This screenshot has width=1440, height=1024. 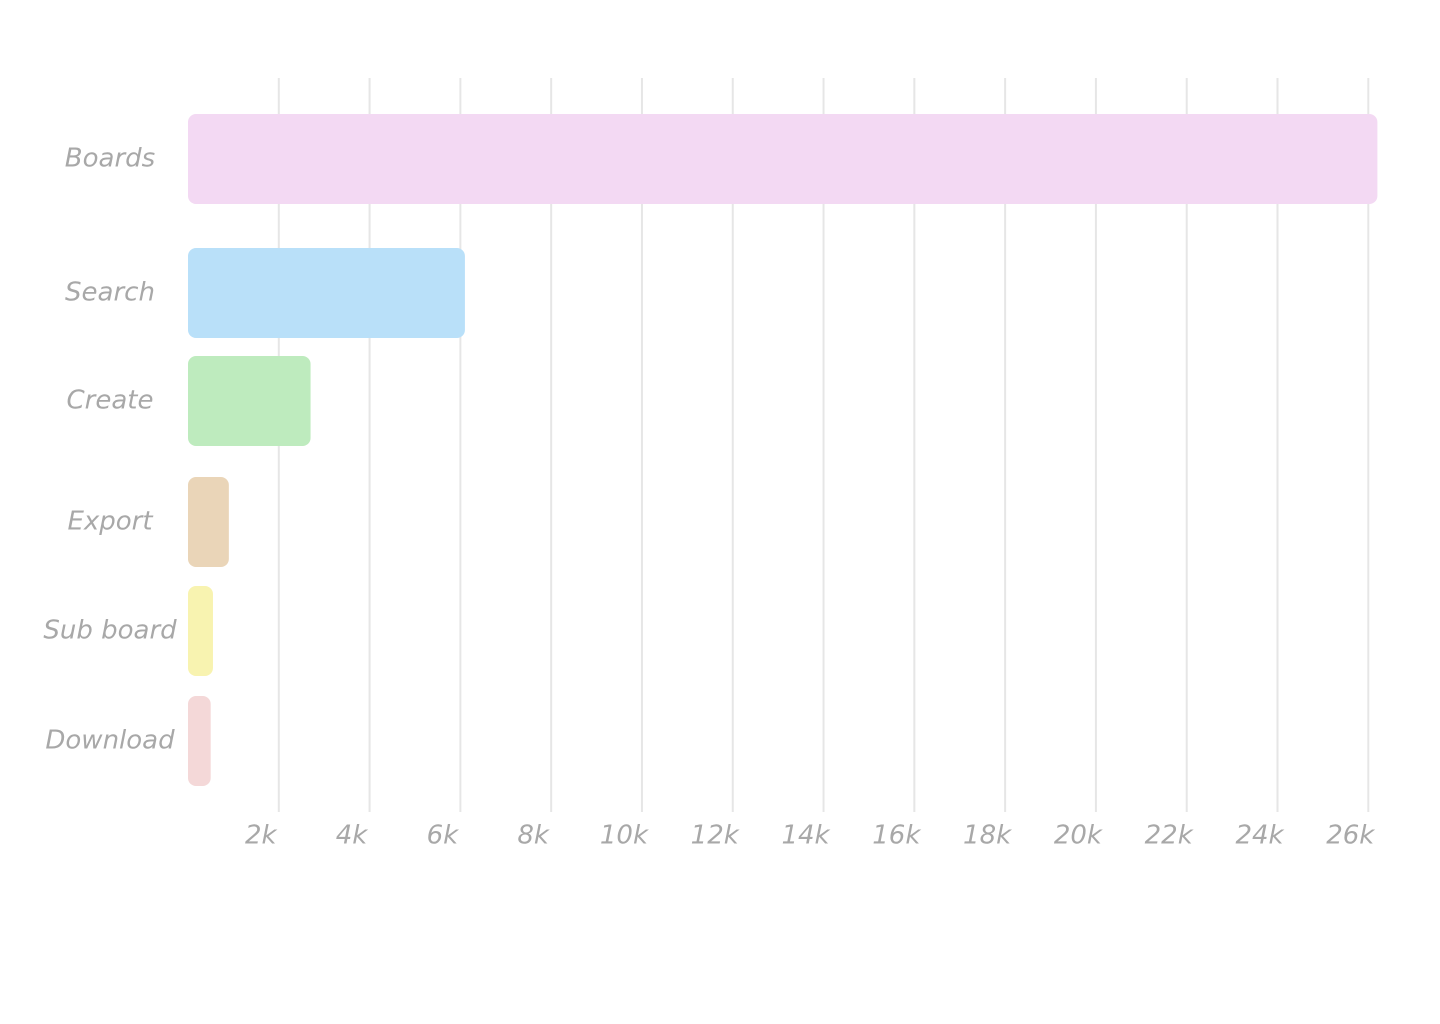 What do you see at coordinates (533, 836) in the screenshot?
I see `x-tick-label: 8k` at bounding box center [533, 836].